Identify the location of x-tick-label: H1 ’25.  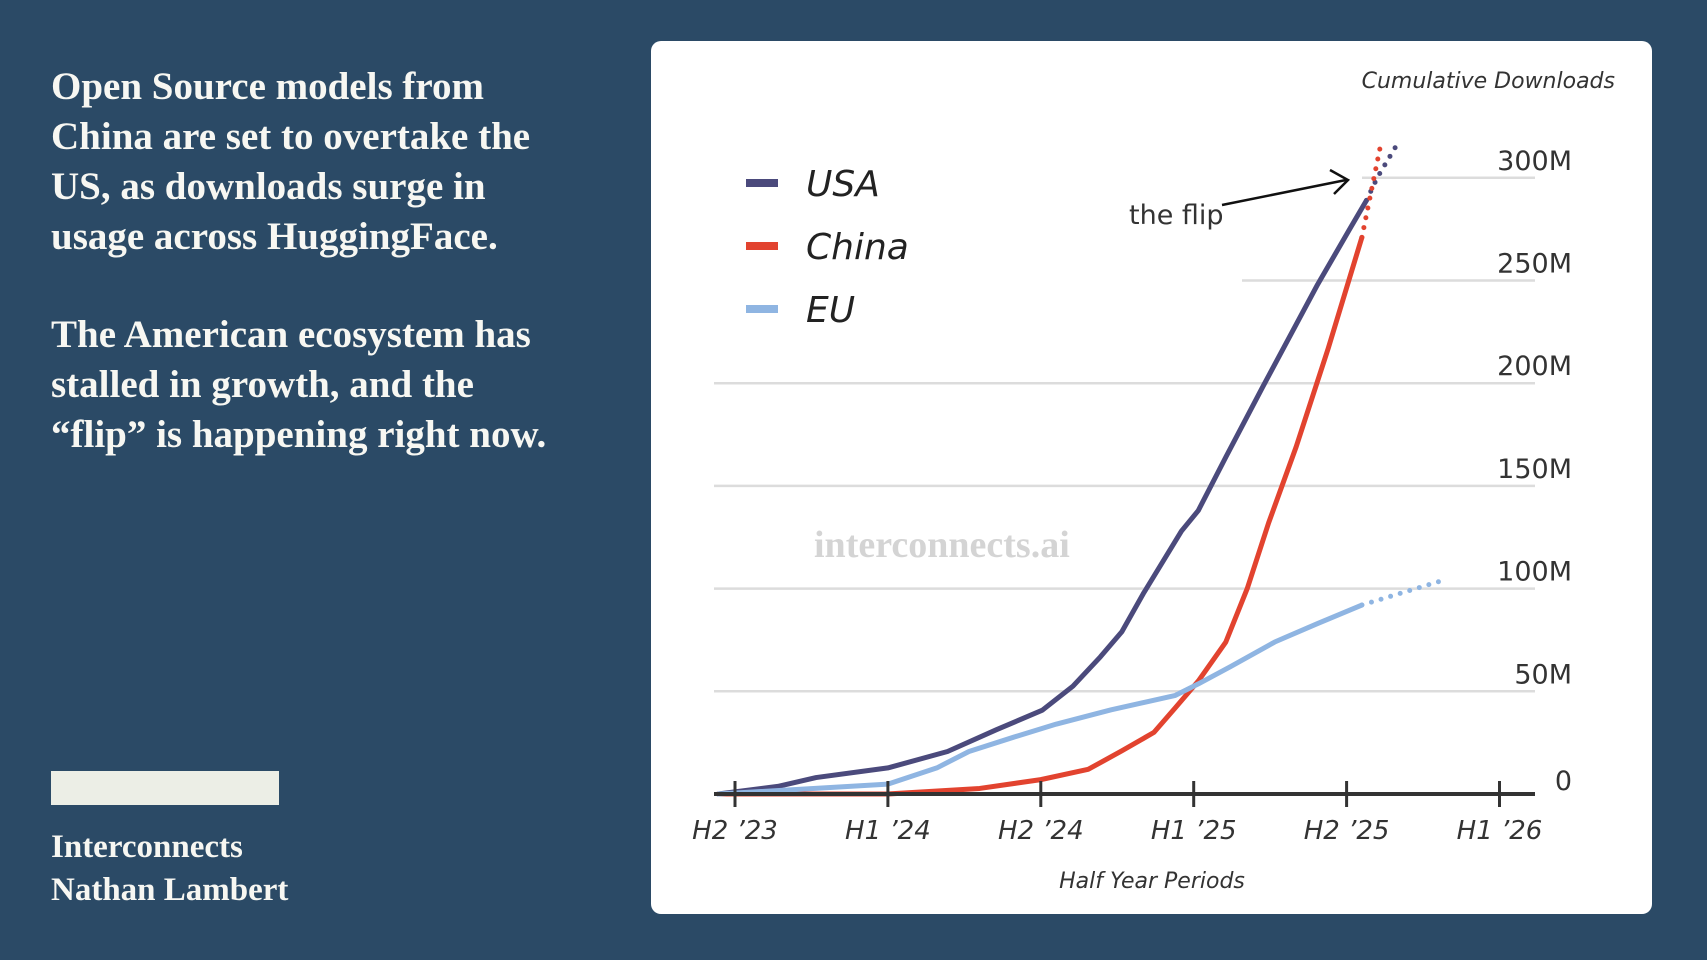
(1194, 831).